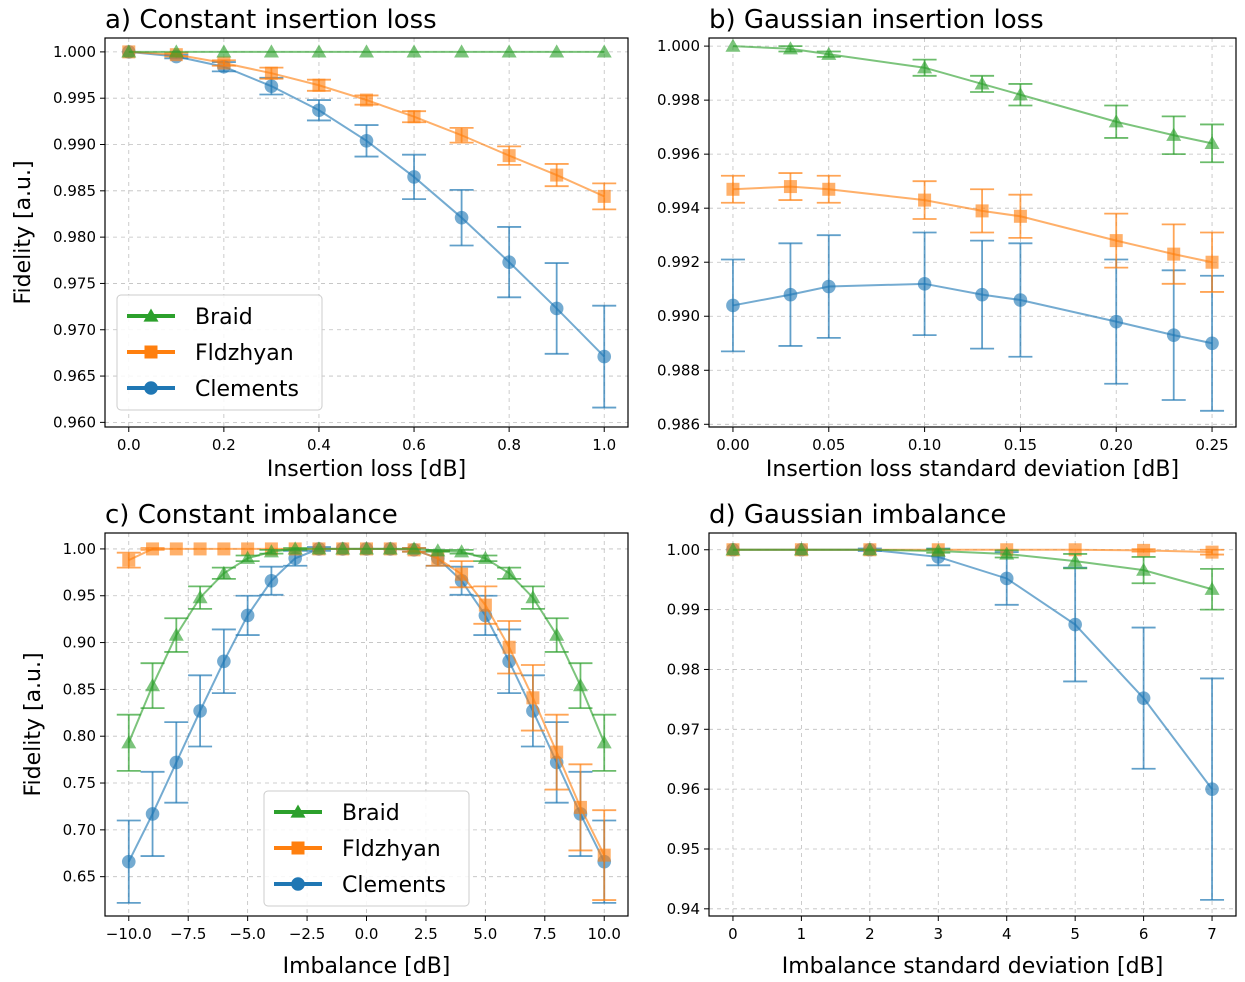 Image resolution: width=1245 pixels, height=982 pixels. I want to click on x-tick-label: 5, so click(1075, 934).